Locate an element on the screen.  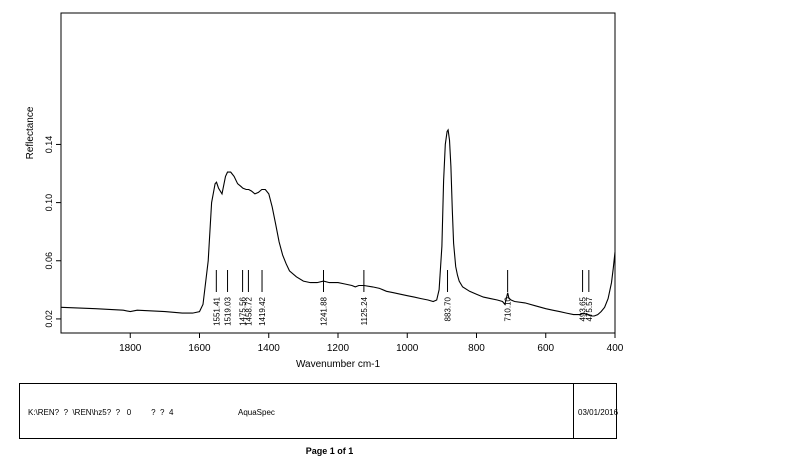
peak-label: 493.65 is located at coordinates (583, 308).